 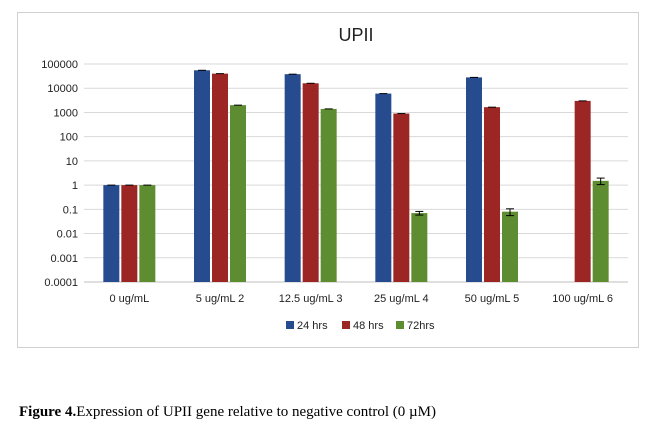 What do you see at coordinates (61, 283) in the screenshot?
I see `y-tick-label: 0.0001` at bounding box center [61, 283].